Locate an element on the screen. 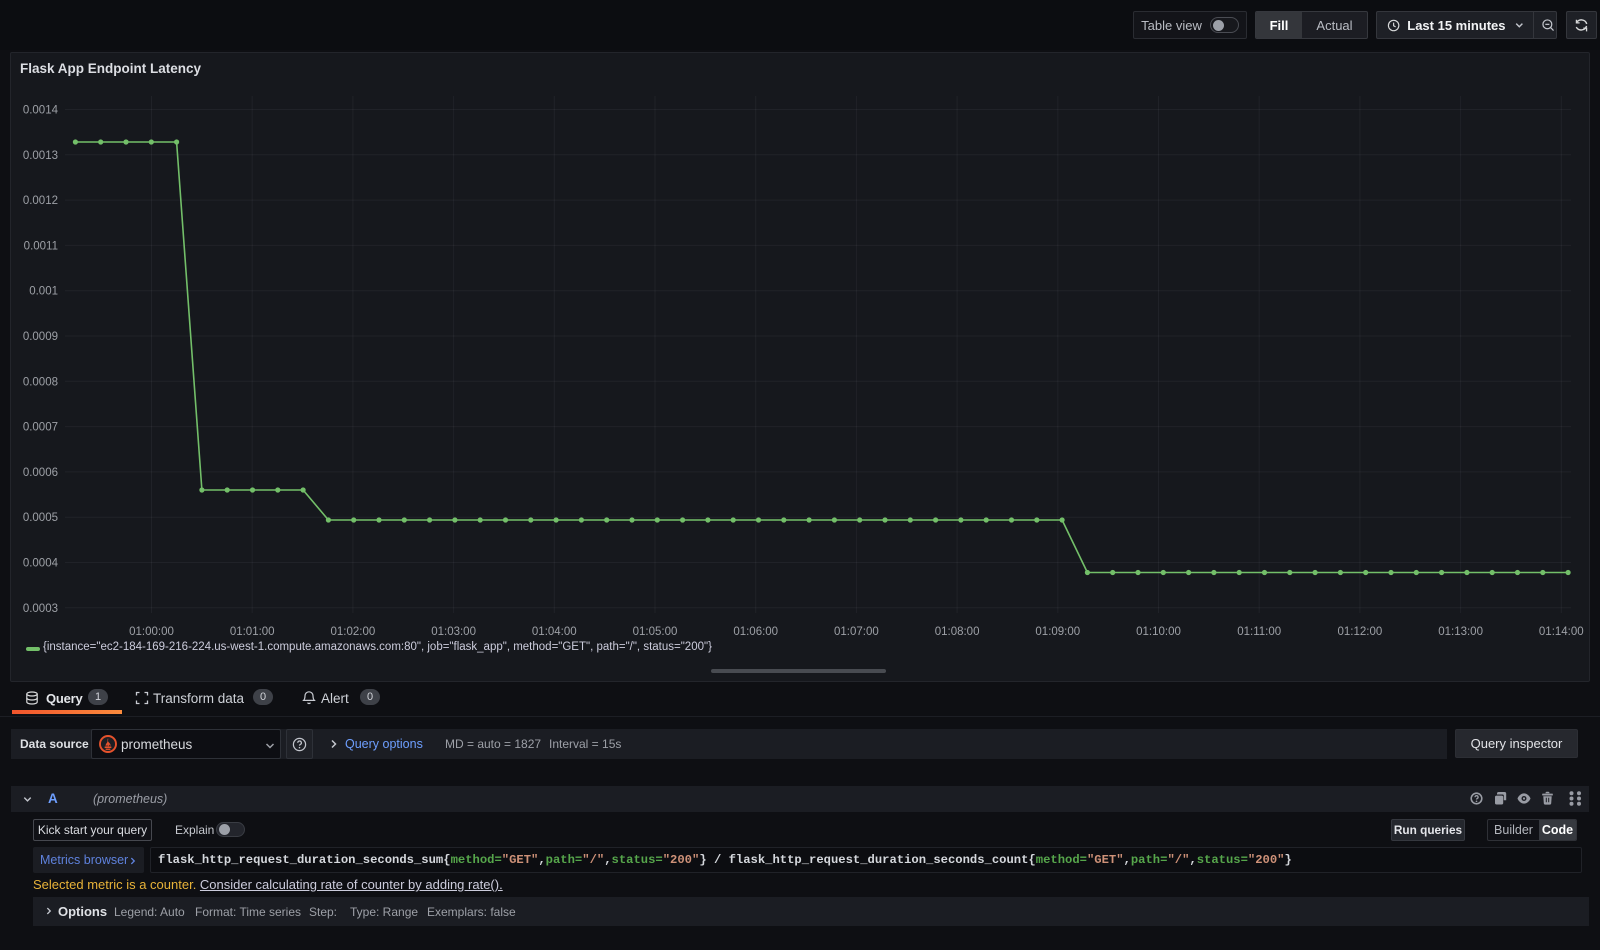 The height and width of the screenshot is (950, 1600). svg-text: 01:08:00 is located at coordinates (957, 632).